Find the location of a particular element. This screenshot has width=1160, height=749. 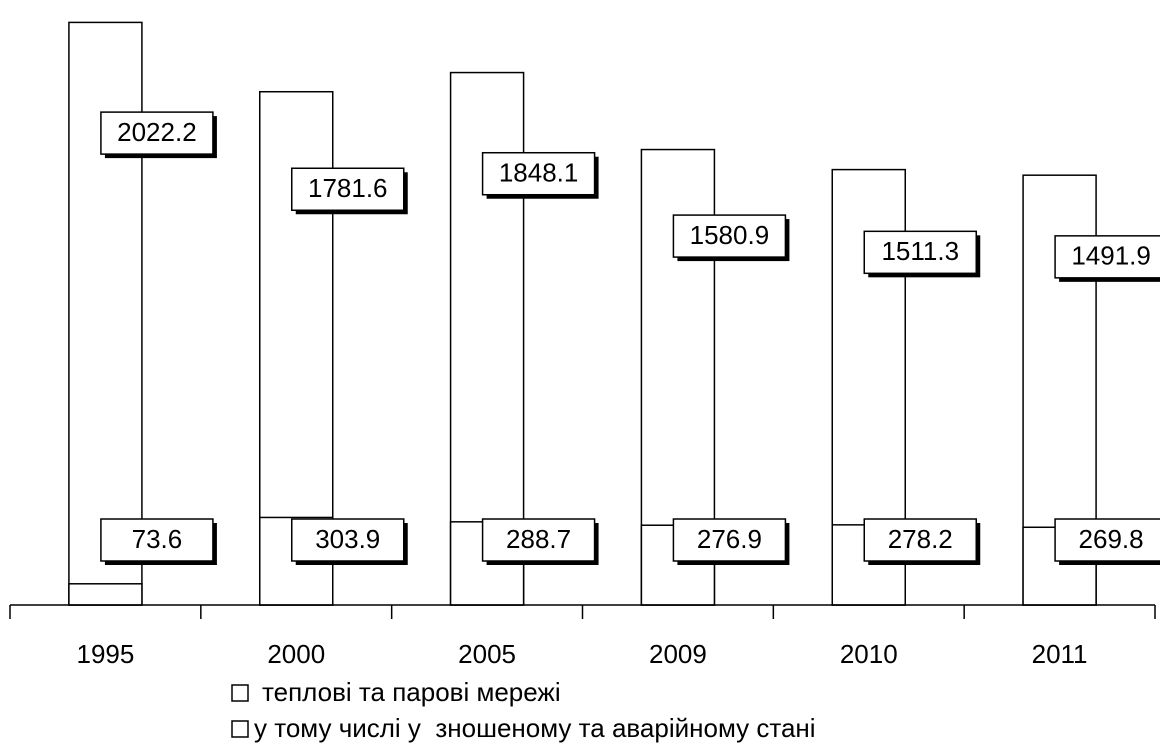

x-tick-label: 1995 is located at coordinates (105, 654).